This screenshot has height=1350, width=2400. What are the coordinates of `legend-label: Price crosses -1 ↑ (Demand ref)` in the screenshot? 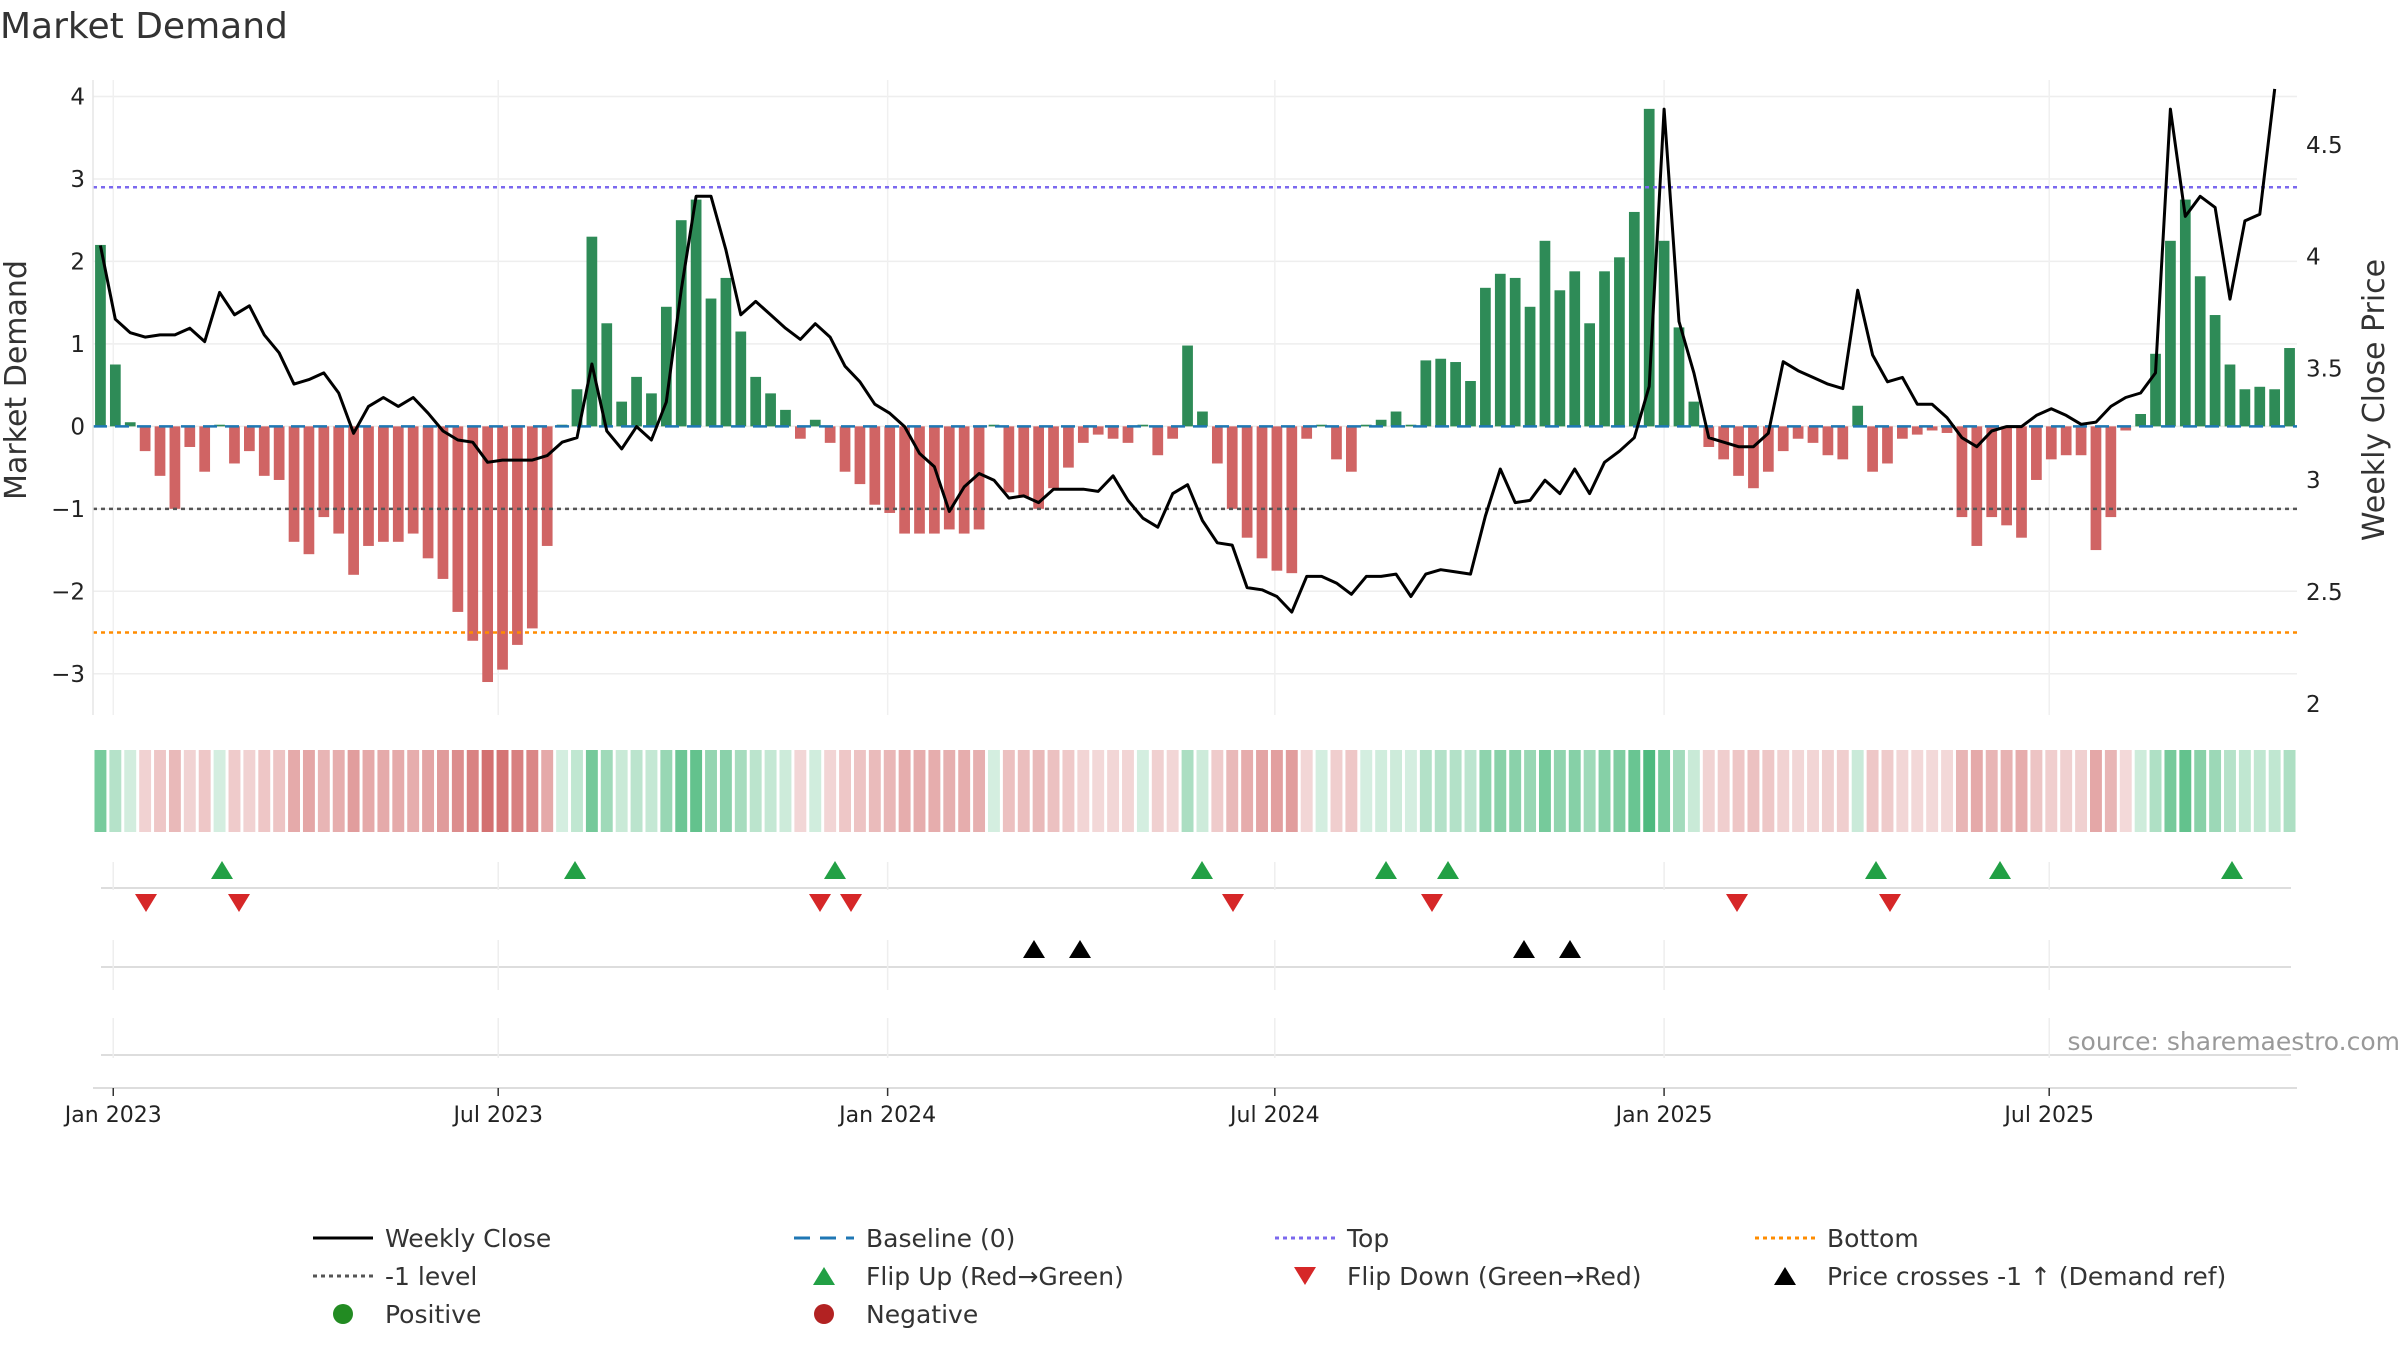 It's located at (2026, 1276).